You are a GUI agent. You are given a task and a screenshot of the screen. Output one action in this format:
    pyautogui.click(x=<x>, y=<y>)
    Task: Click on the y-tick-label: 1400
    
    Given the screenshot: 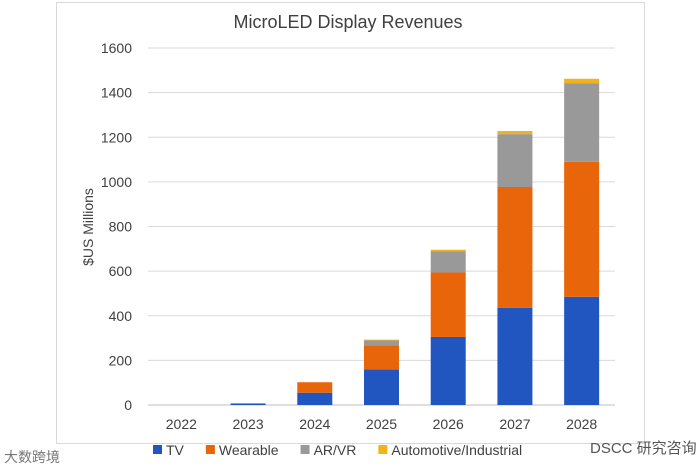 What is the action you would take?
    pyautogui.click(x=116, y=93)
    